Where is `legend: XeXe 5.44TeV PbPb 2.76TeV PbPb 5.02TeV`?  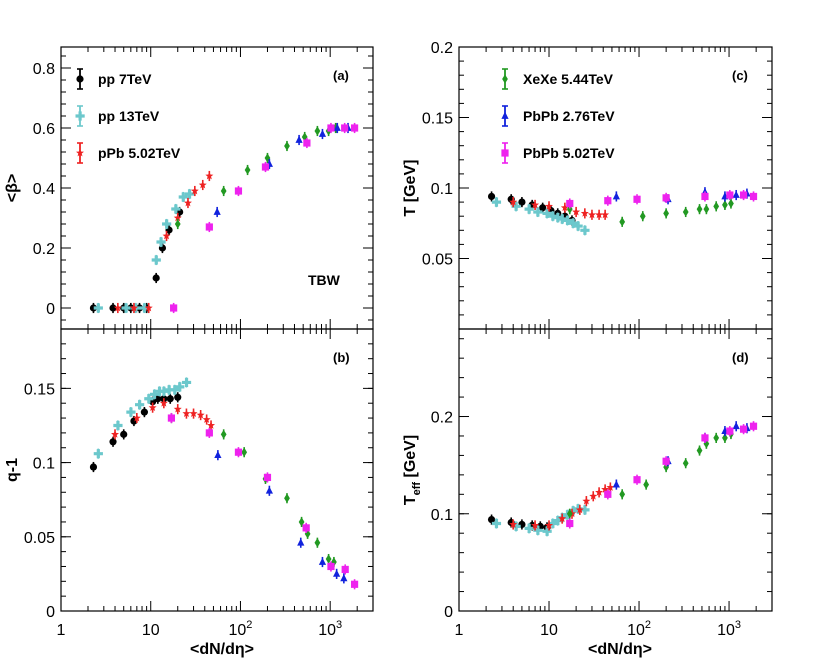
legend: XeXe 5.44TeV PbPb 2.76TeV PbPb 5.02TeV is located at coordinates (558, 116).